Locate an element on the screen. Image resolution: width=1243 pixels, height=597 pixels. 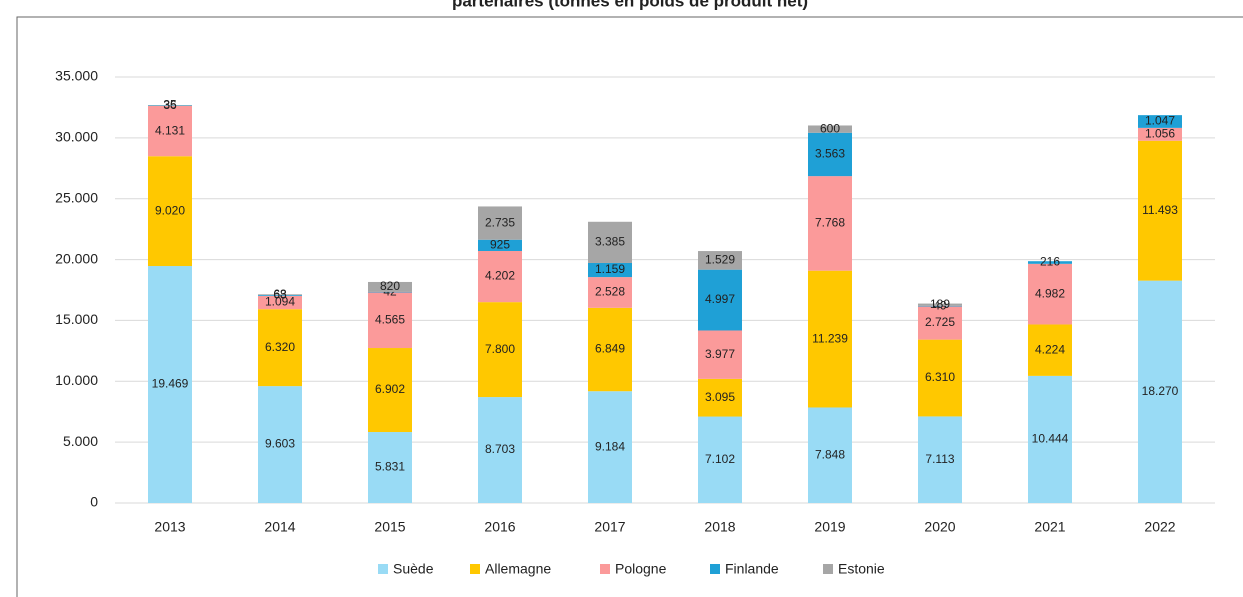
data-label: 4.202 is located at coordinates (500, 276).